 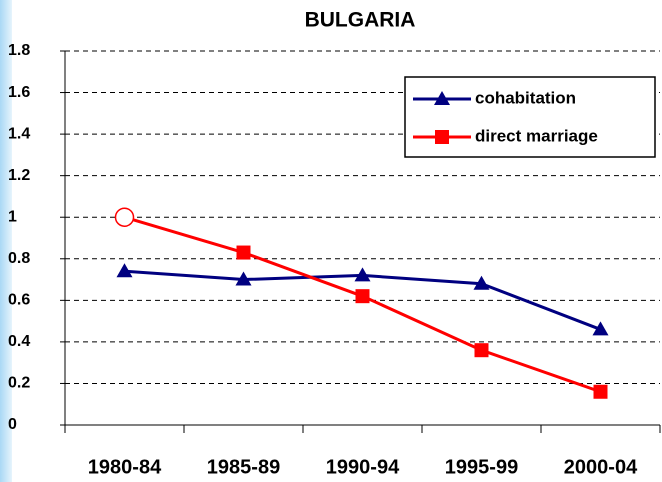 What do you see at coordinates (12, 216) in the screenshot?
I see `y-tick-label: 1` at bounding box center [12, 216].